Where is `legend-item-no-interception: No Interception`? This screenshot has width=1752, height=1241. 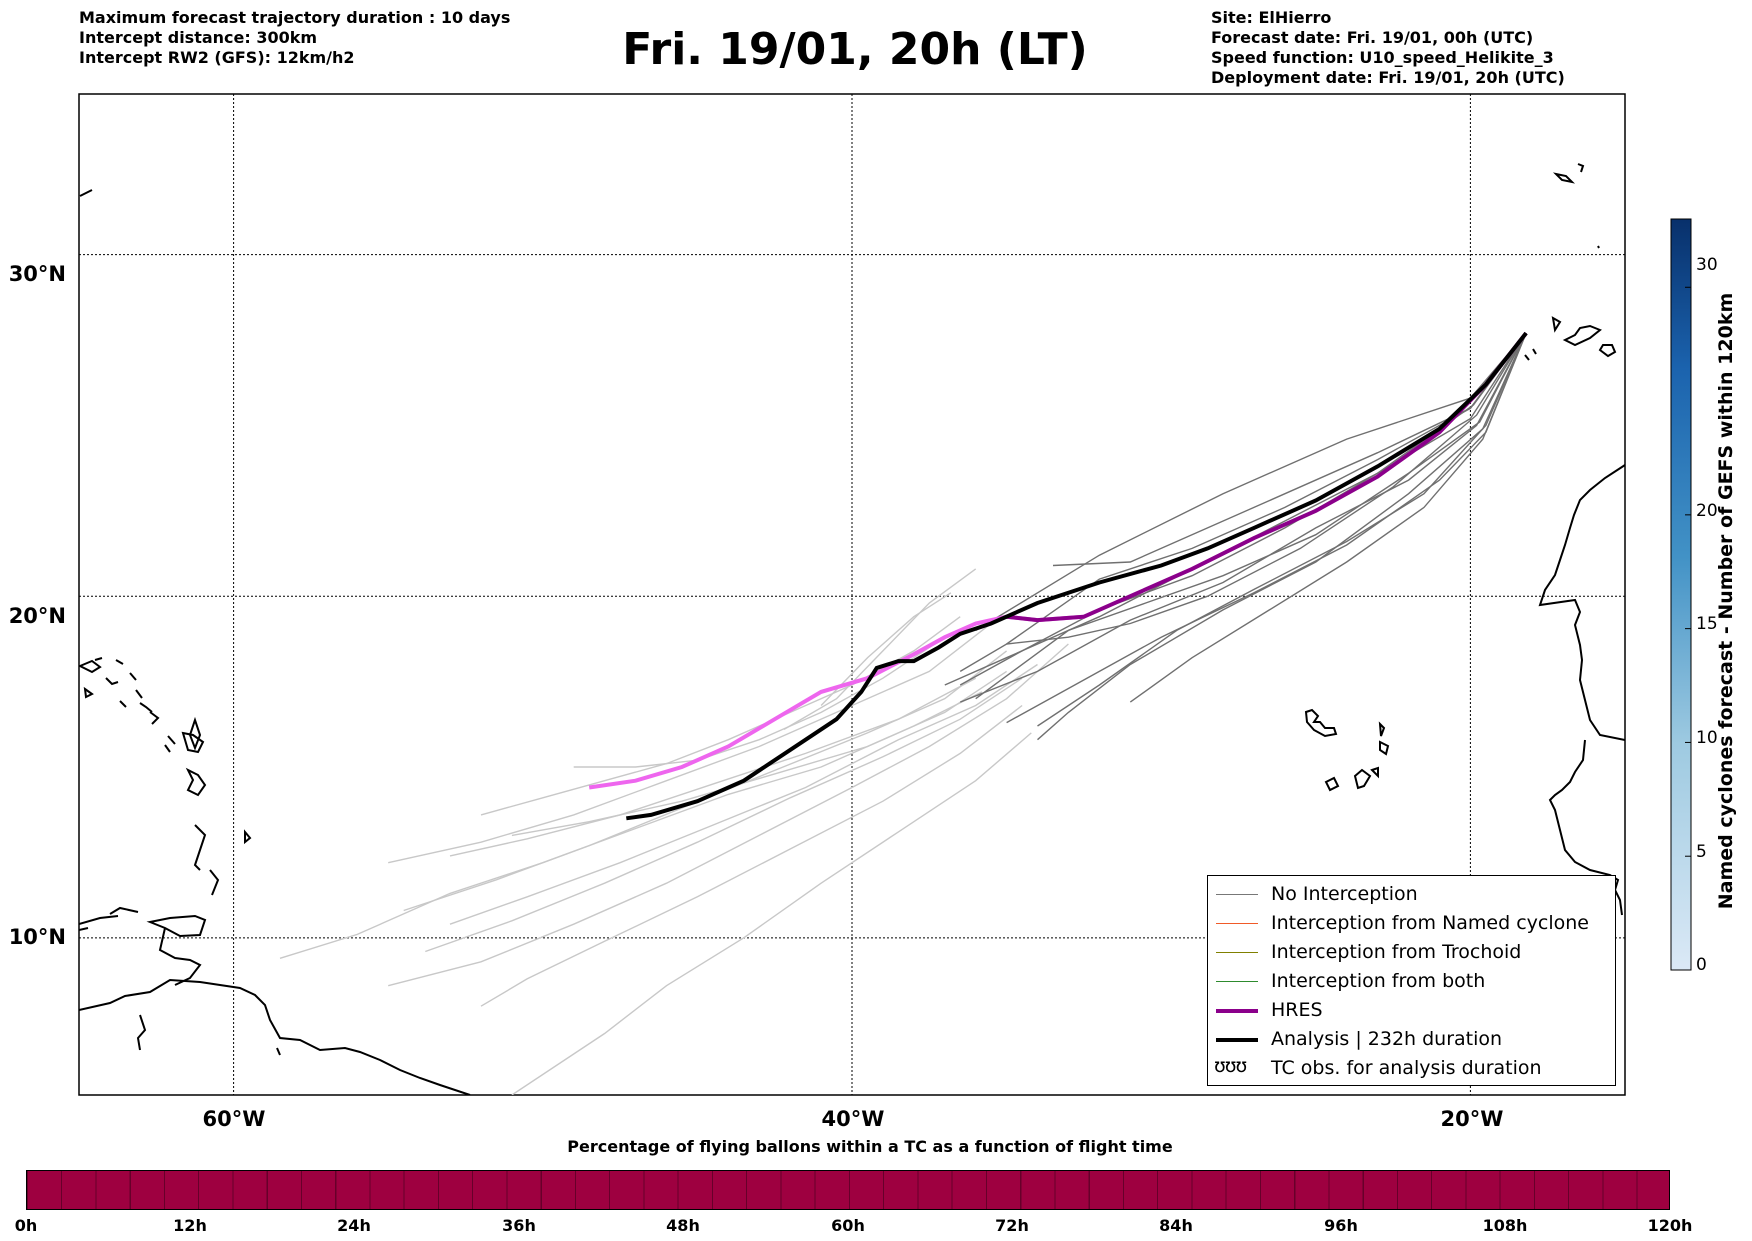 legend-item-no-interception: No Interception is located at coordinates (1411, 895).